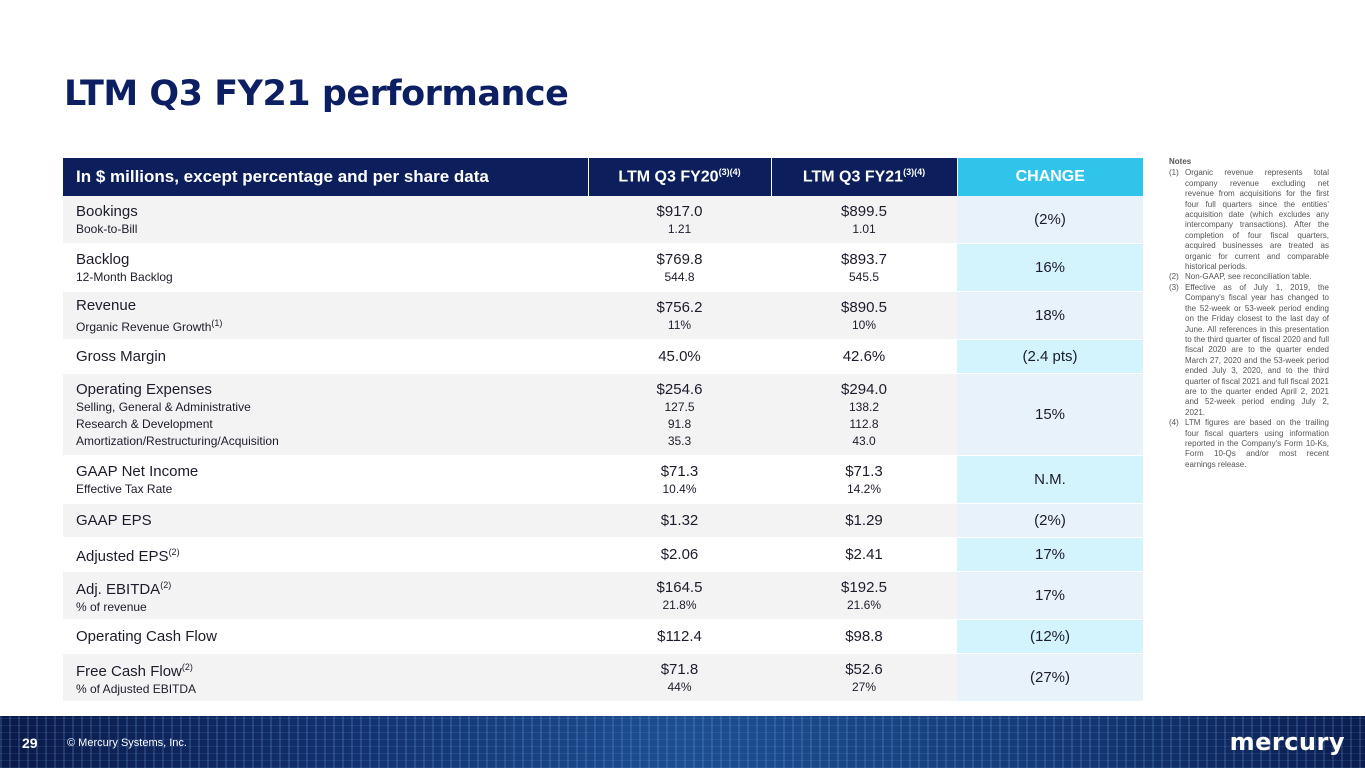 The width and height of the screenshot is (1365, 768). What do you see at coordinates (864, 587) in the screenshot?
I see `fy21-value: $192.5` at bounding box center [864, 587].